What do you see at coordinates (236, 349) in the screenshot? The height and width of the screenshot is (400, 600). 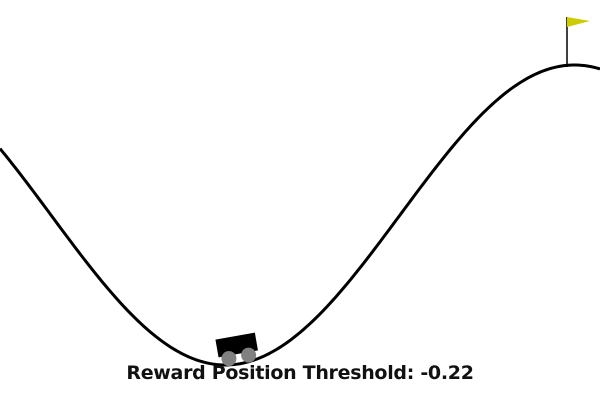 I see `car-icon` at bounding box center [236, 349].